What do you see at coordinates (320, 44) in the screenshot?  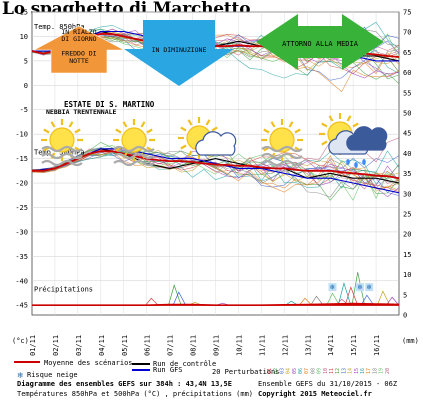 I see `arrow-both-text: ATTORNO ALLA MEDIA` at bounding box center [320, 44].